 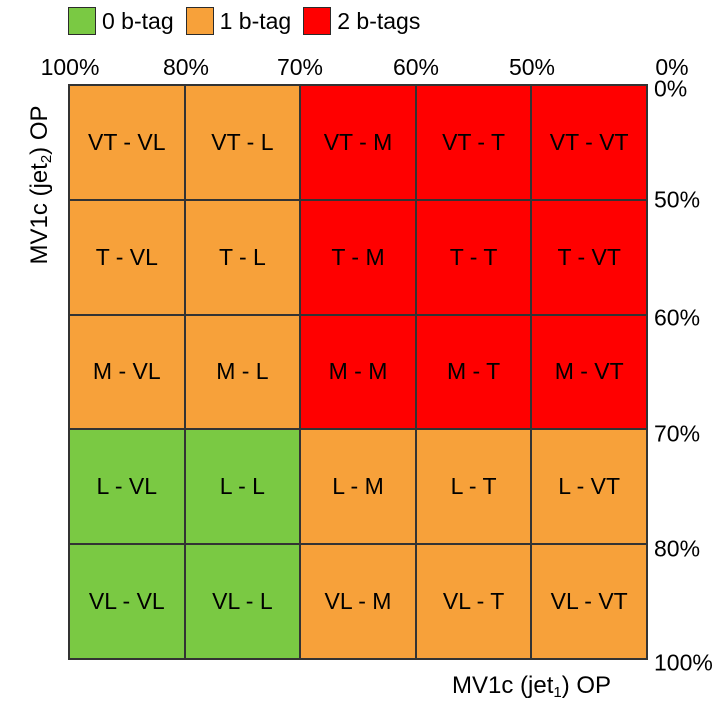 What do you see at coordinates (127, 142) in the screenshot?
I see `grid-cell: VT - VL` at bounding box center [127, 142].